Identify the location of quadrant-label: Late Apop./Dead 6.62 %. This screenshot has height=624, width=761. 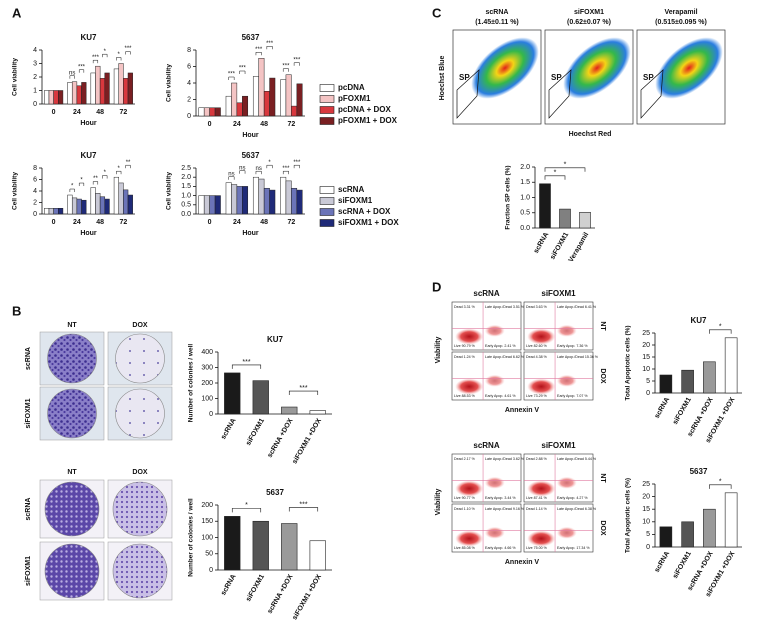
(505, 357).